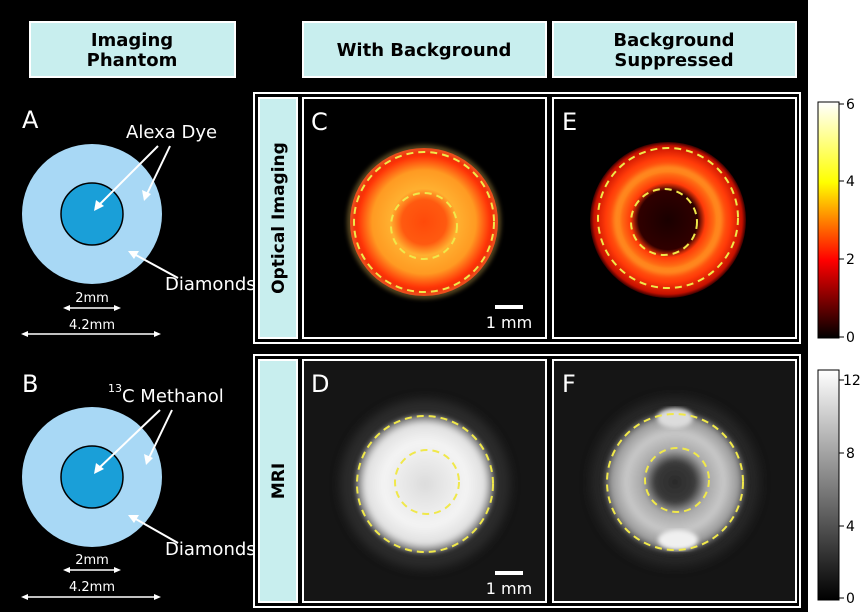  Describe the element at coordinates (92, 477) in the screenshot. I see `phantom-b-inner-circle` at that location.